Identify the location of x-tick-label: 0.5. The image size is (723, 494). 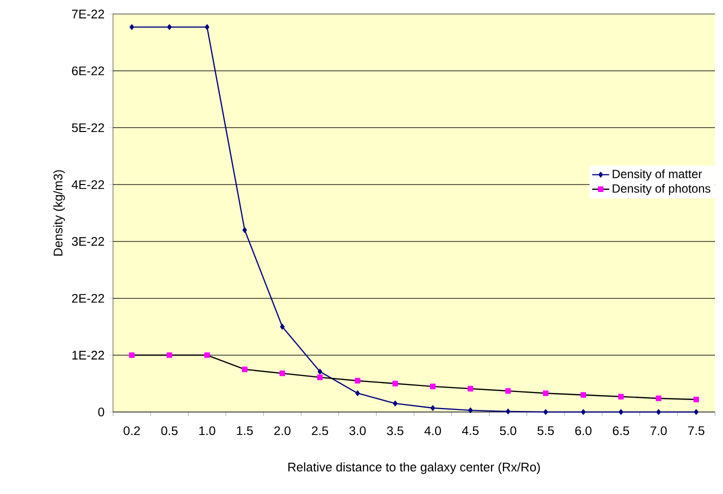
(169, 431).